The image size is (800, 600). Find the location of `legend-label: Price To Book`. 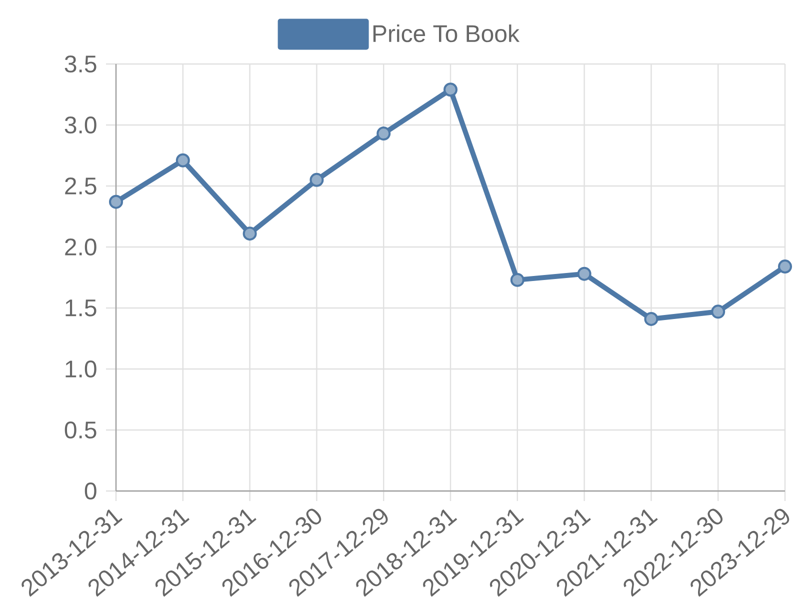

legend-label: Price To Book is located at coordinates (446, 33).